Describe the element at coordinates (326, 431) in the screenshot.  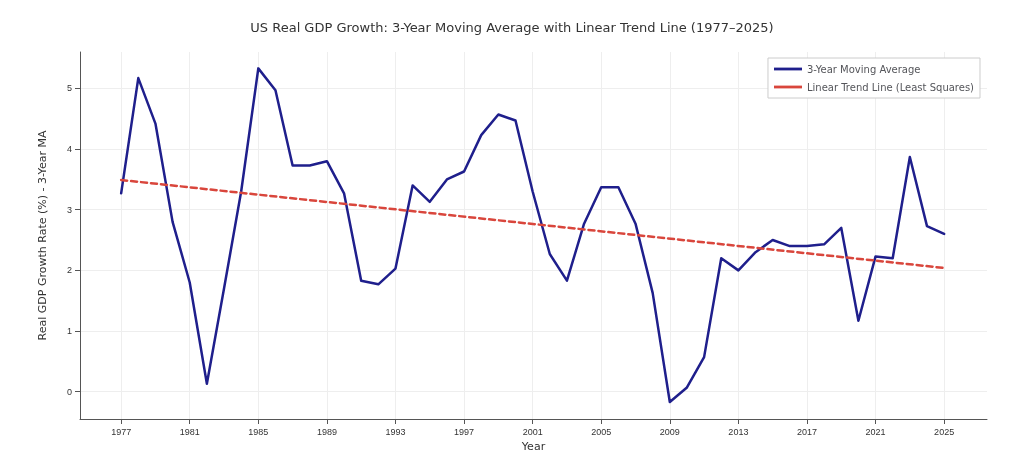
I see `x-tick-label: 1989` at that location.